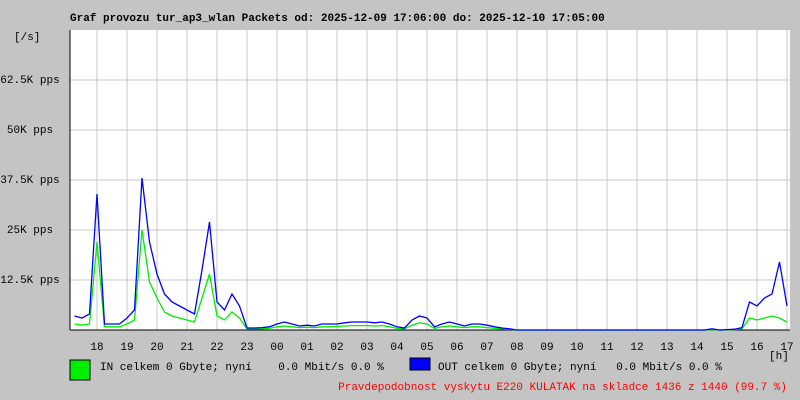 The width and height of the screenshot is (800, 400). What do you see at coordinates (29, 81) in the screenshot?
I see `y-tick-label: 62.5K pps` at bounding box center [29, 81].